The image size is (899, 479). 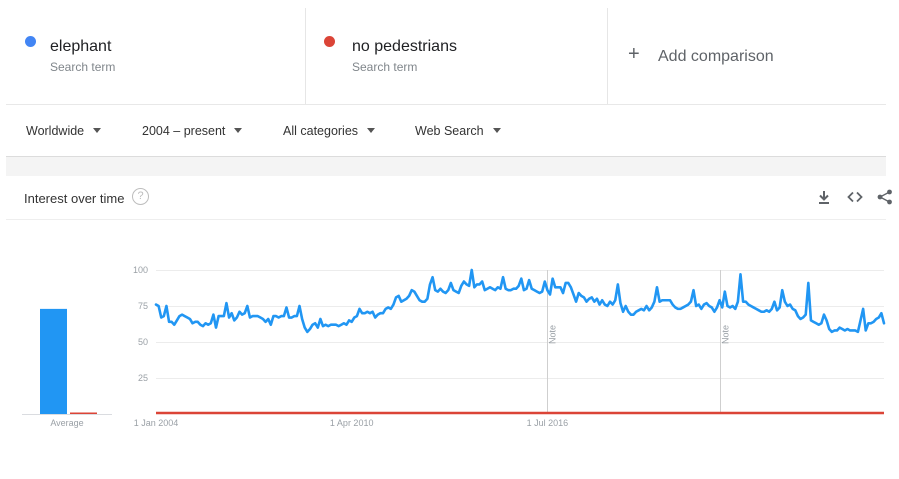 I want to click on plus-icon: +, so click(x=634, y=54).